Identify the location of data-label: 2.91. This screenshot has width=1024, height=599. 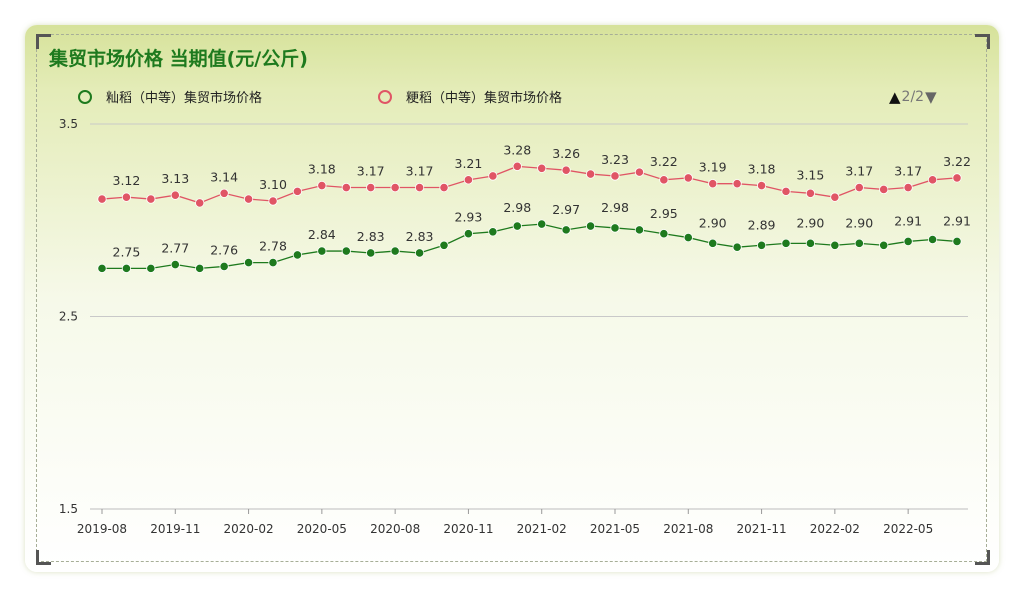
(957, 221).